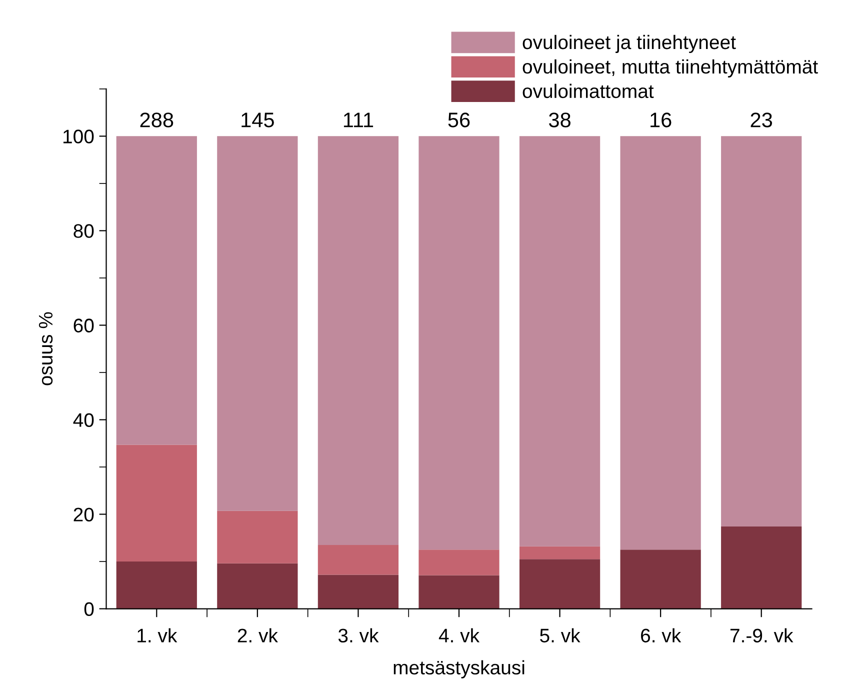  Describe the element at coordinates (459, 669) in the screenshot. I see `x-axis-title: metsästyskausi` at that location.